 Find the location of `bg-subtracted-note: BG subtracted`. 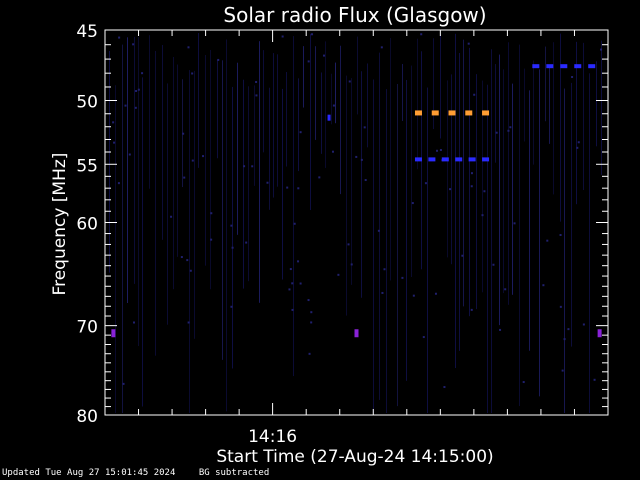

bg-subtracted-note: BG subtracted is located at coordinates (234, 473).